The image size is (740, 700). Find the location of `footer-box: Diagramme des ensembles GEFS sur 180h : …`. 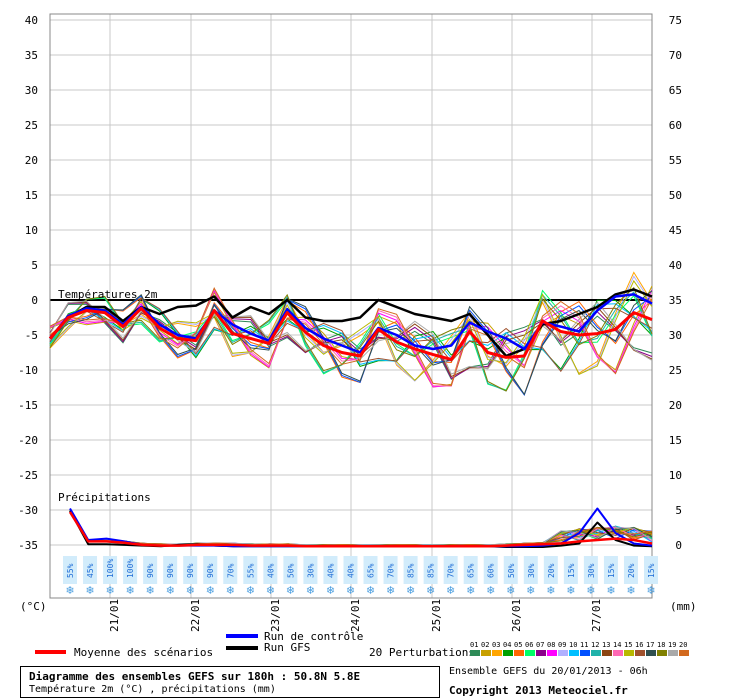

footer-box: Diagramme des ensembles GEFS sur 180h : … is located at coordinates (230, 682).